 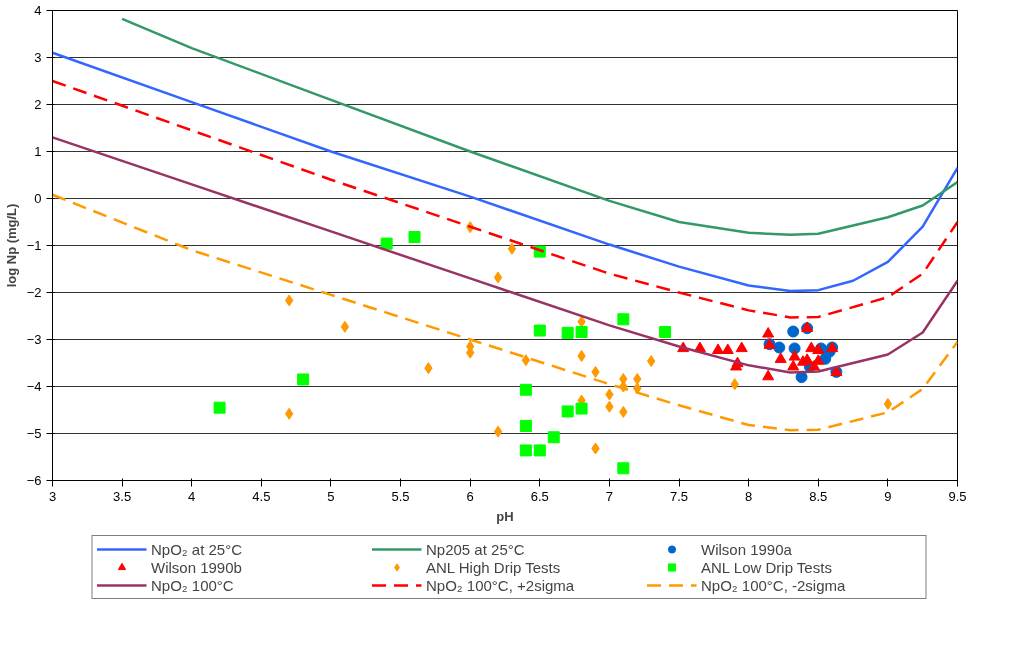 I want to click on y-tick-label: 1, so click(x=38, y=151).